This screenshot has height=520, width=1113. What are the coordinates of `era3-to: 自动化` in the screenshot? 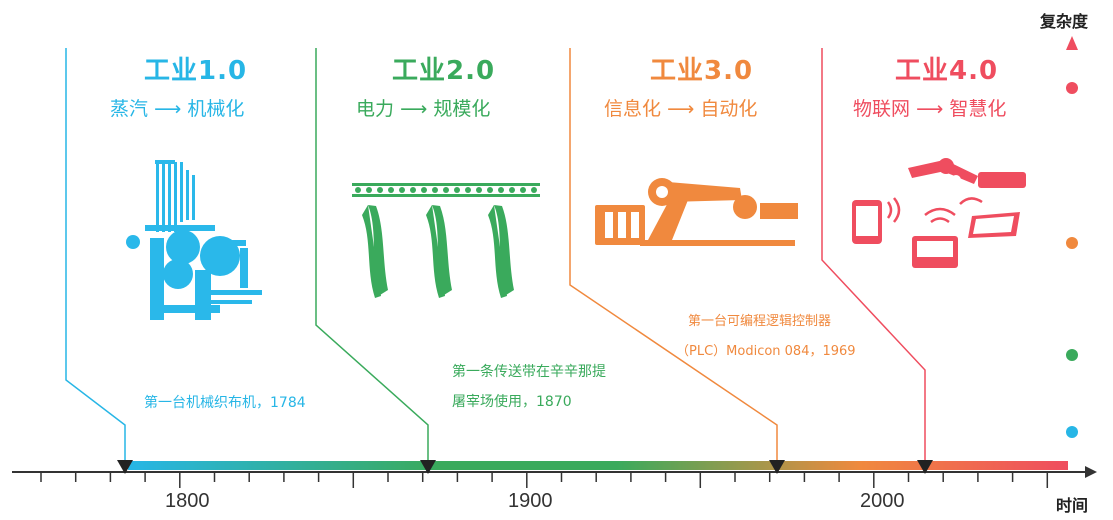 It's located at (729, 109).